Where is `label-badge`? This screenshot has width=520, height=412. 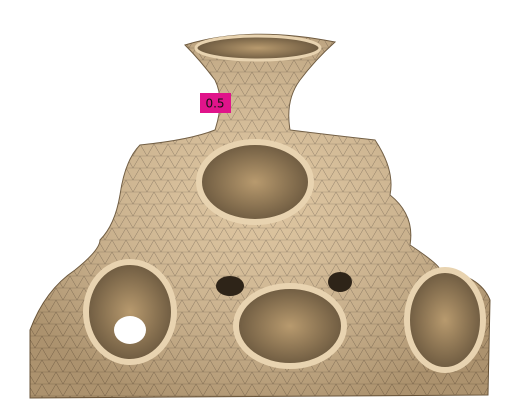
label-badge is located at coordinates (215, 103).